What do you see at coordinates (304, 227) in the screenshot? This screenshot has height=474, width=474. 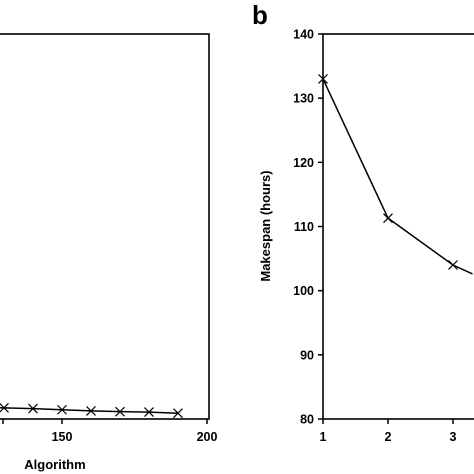 I see `panel-b-y-tick-label: 110` at bounding box center [304, 227].